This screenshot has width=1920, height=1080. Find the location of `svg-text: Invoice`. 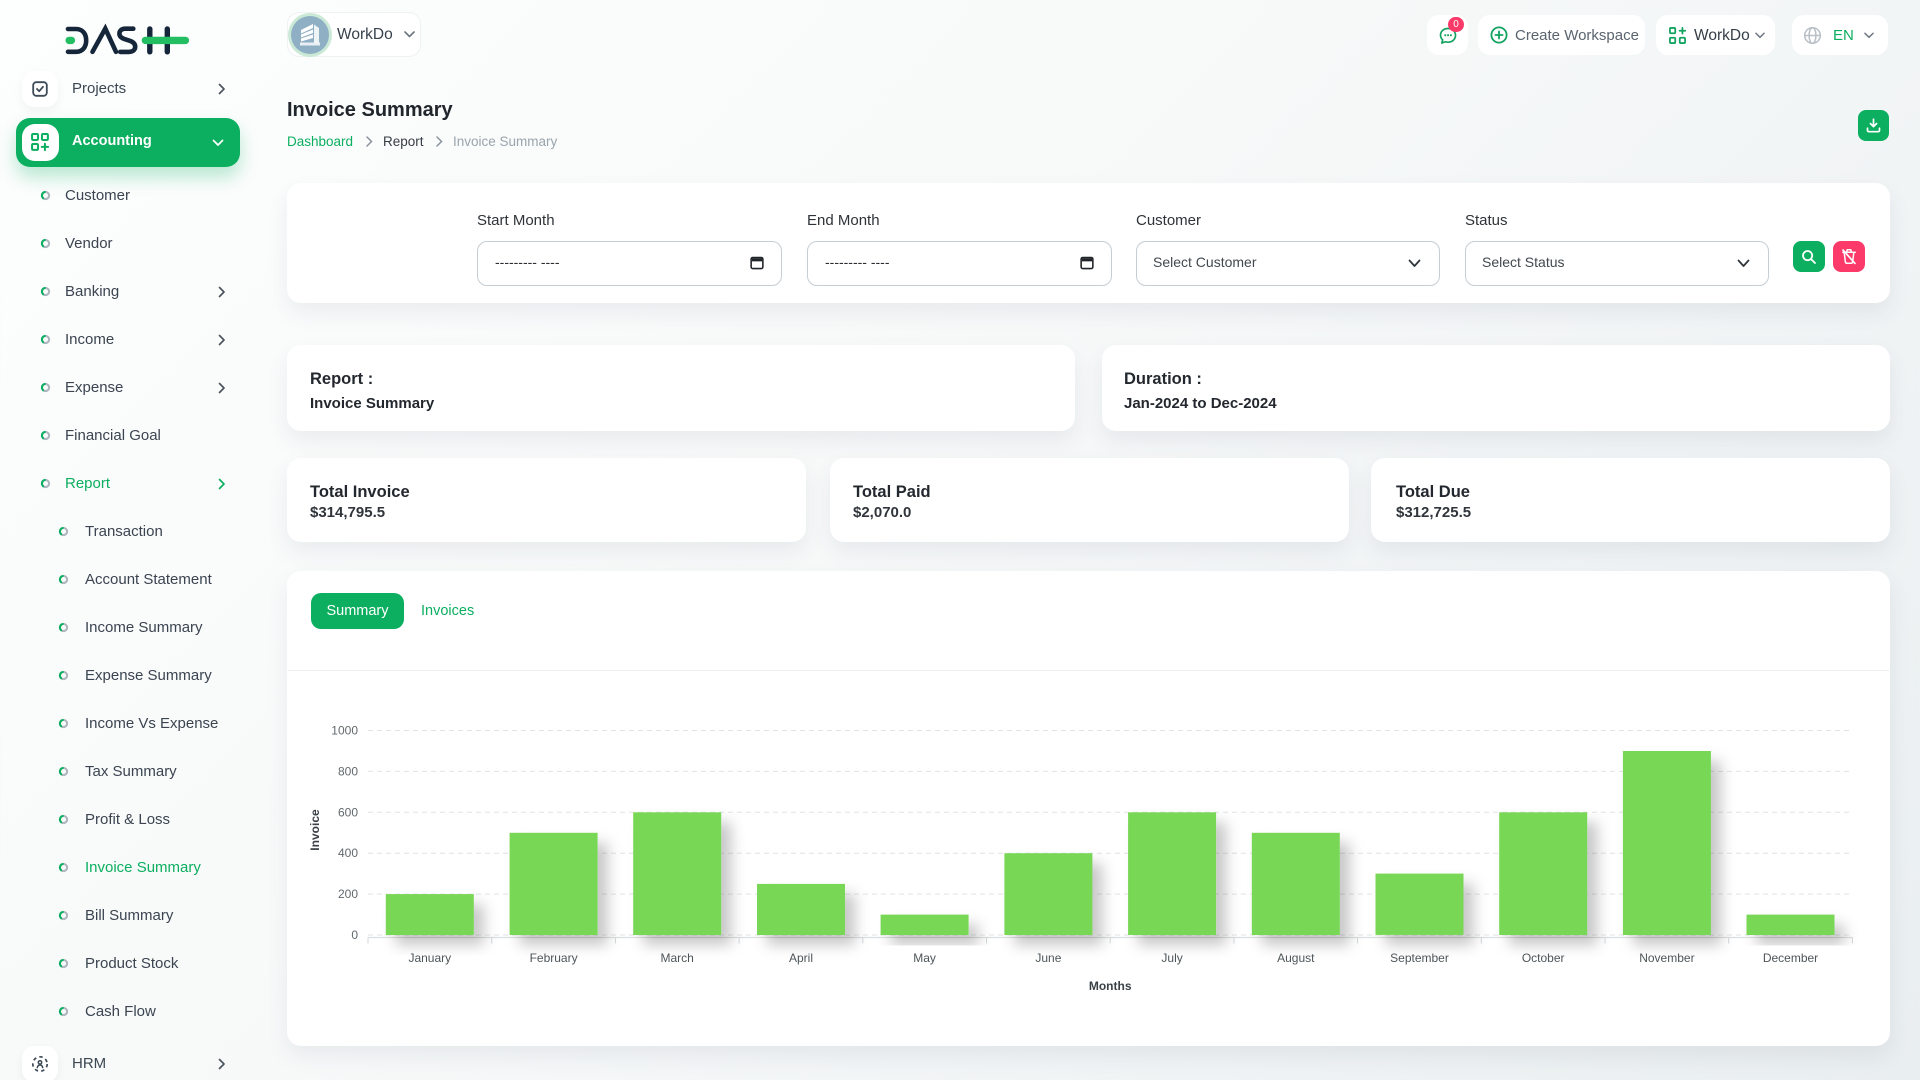

svg-text: Invoice is located at coordinates (315, 830).